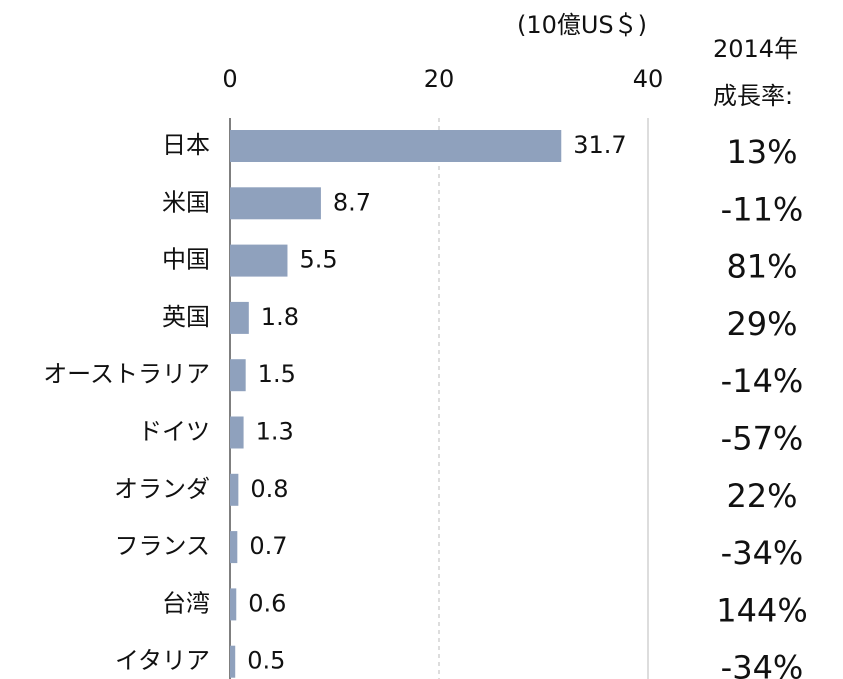 This screenshot has height=679, width=843. What do you see at coordinates (269, 489) in the screenshot?
I see `value-label: 0.8` at bounding box center [269, 489].